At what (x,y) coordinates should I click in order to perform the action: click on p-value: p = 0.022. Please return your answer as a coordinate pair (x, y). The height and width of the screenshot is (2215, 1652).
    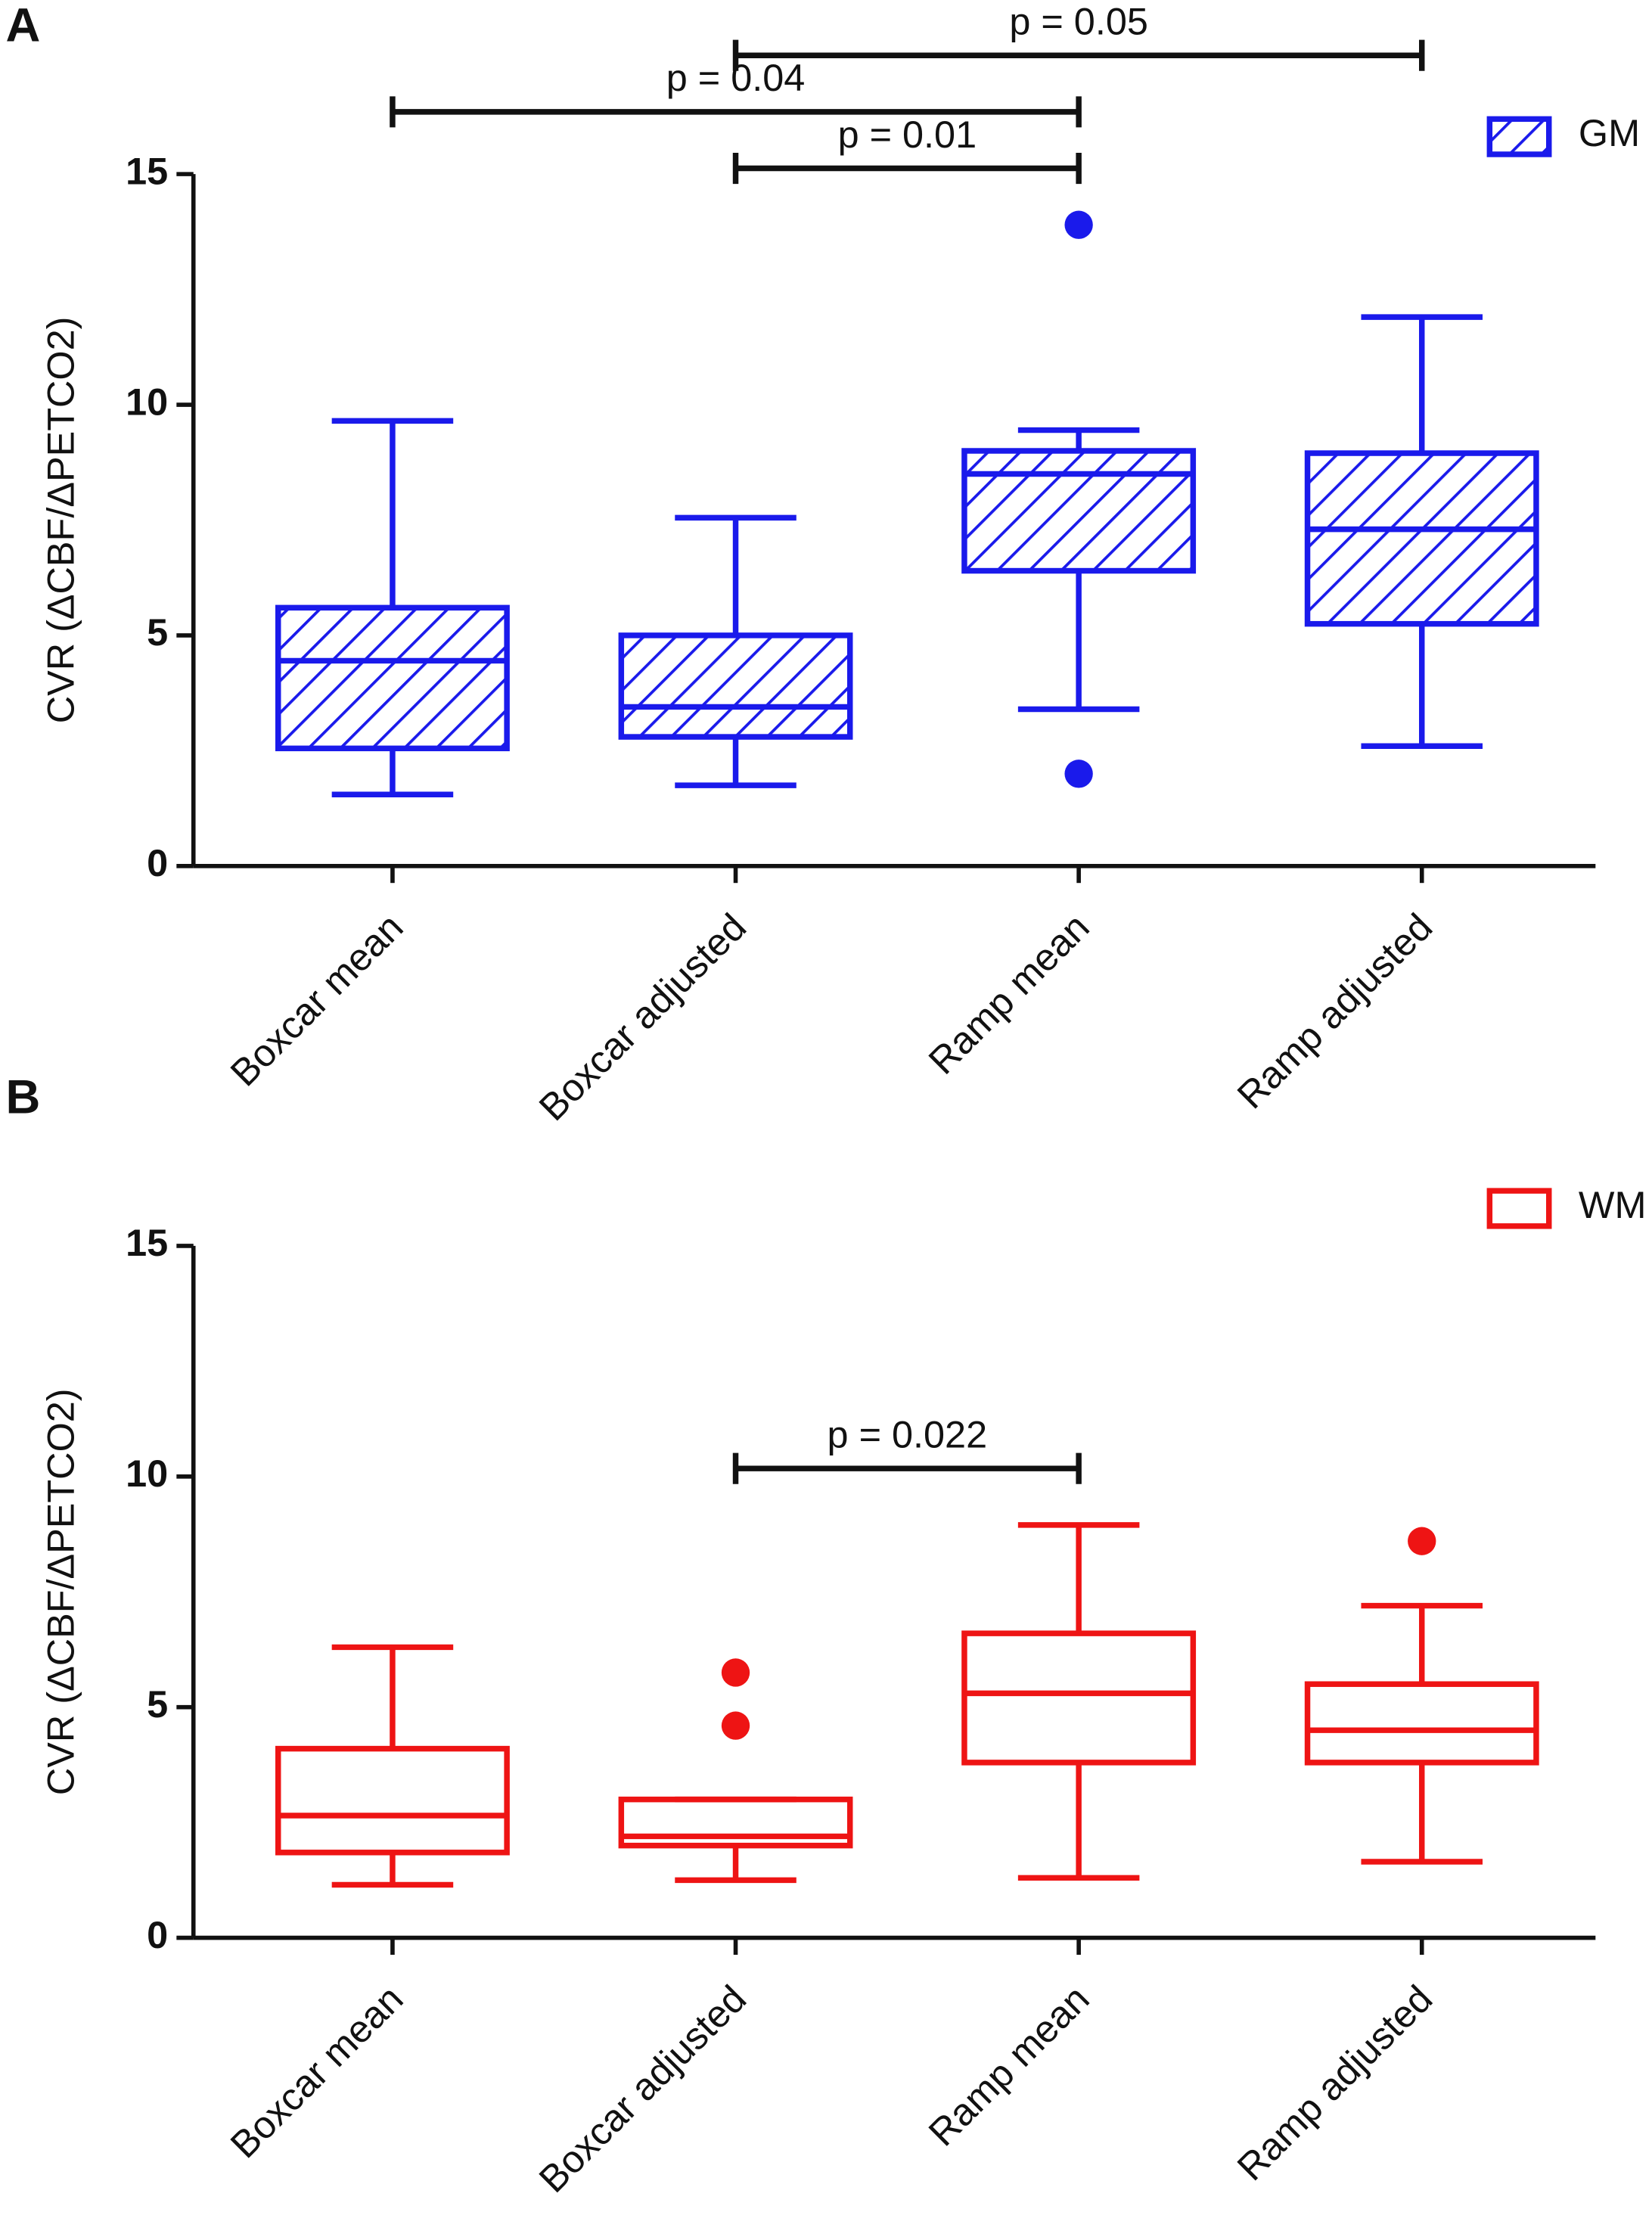
    Looking at the image, I should click on (908, 1433).